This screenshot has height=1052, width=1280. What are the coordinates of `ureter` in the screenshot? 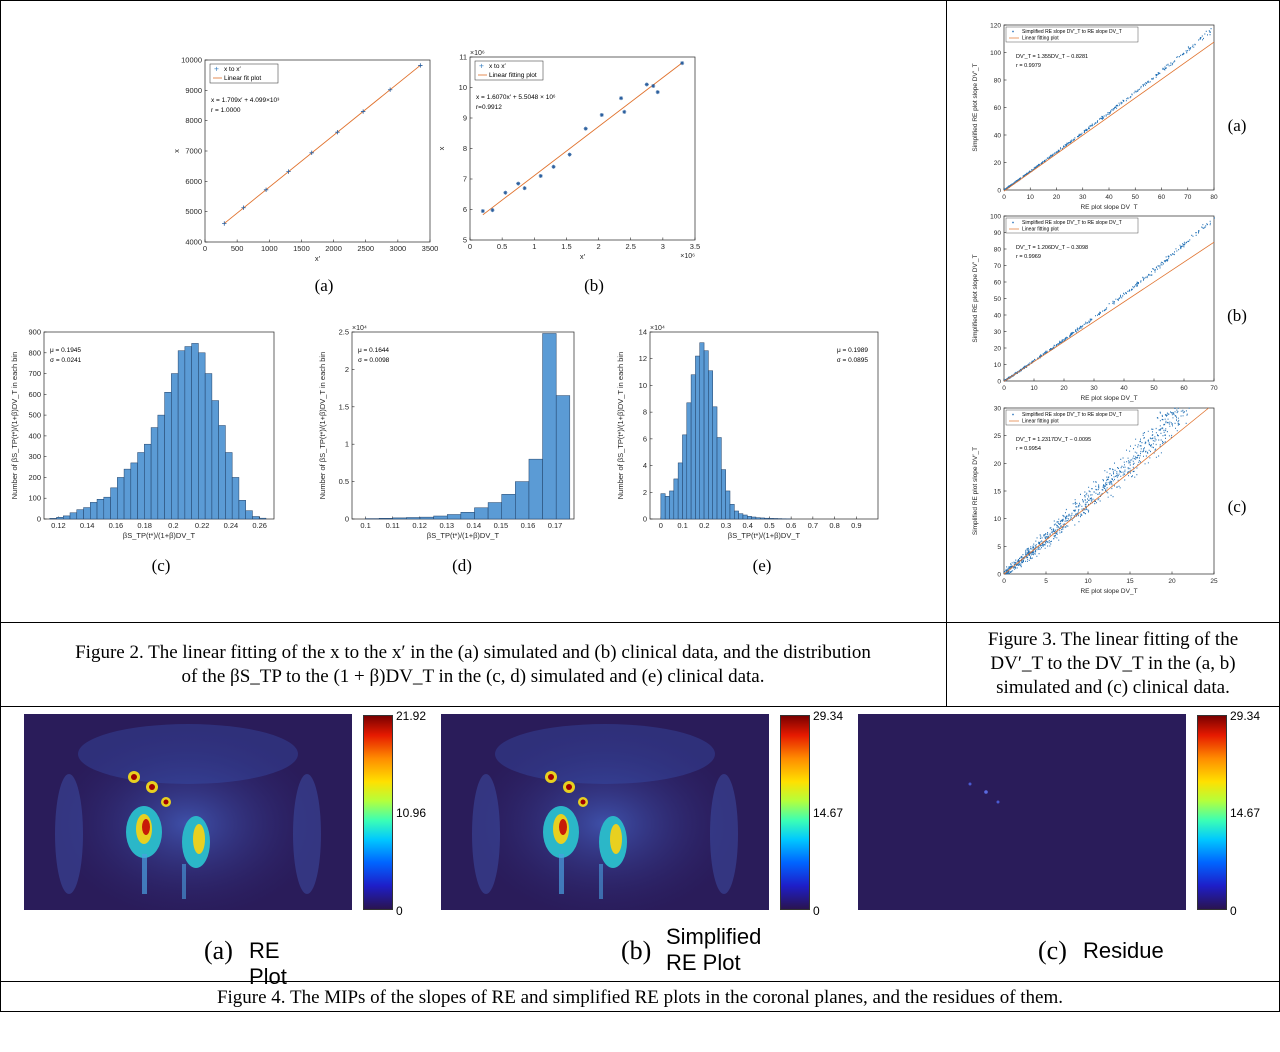 It's located at (601, 881).